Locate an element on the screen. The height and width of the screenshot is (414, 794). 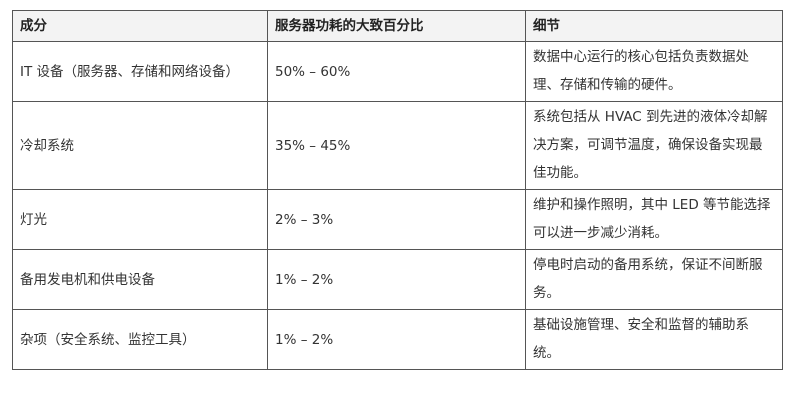
cell-component: 备用发电机和供电设备 is located at coordinates (140, 279).